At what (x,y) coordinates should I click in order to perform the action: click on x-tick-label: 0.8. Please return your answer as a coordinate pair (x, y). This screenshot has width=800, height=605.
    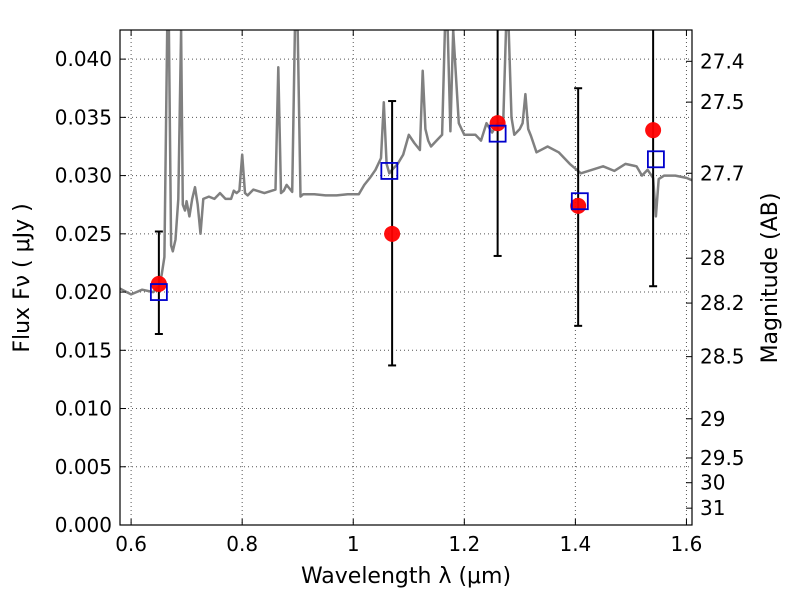
    Looking at the image, I should click on (242, 544).